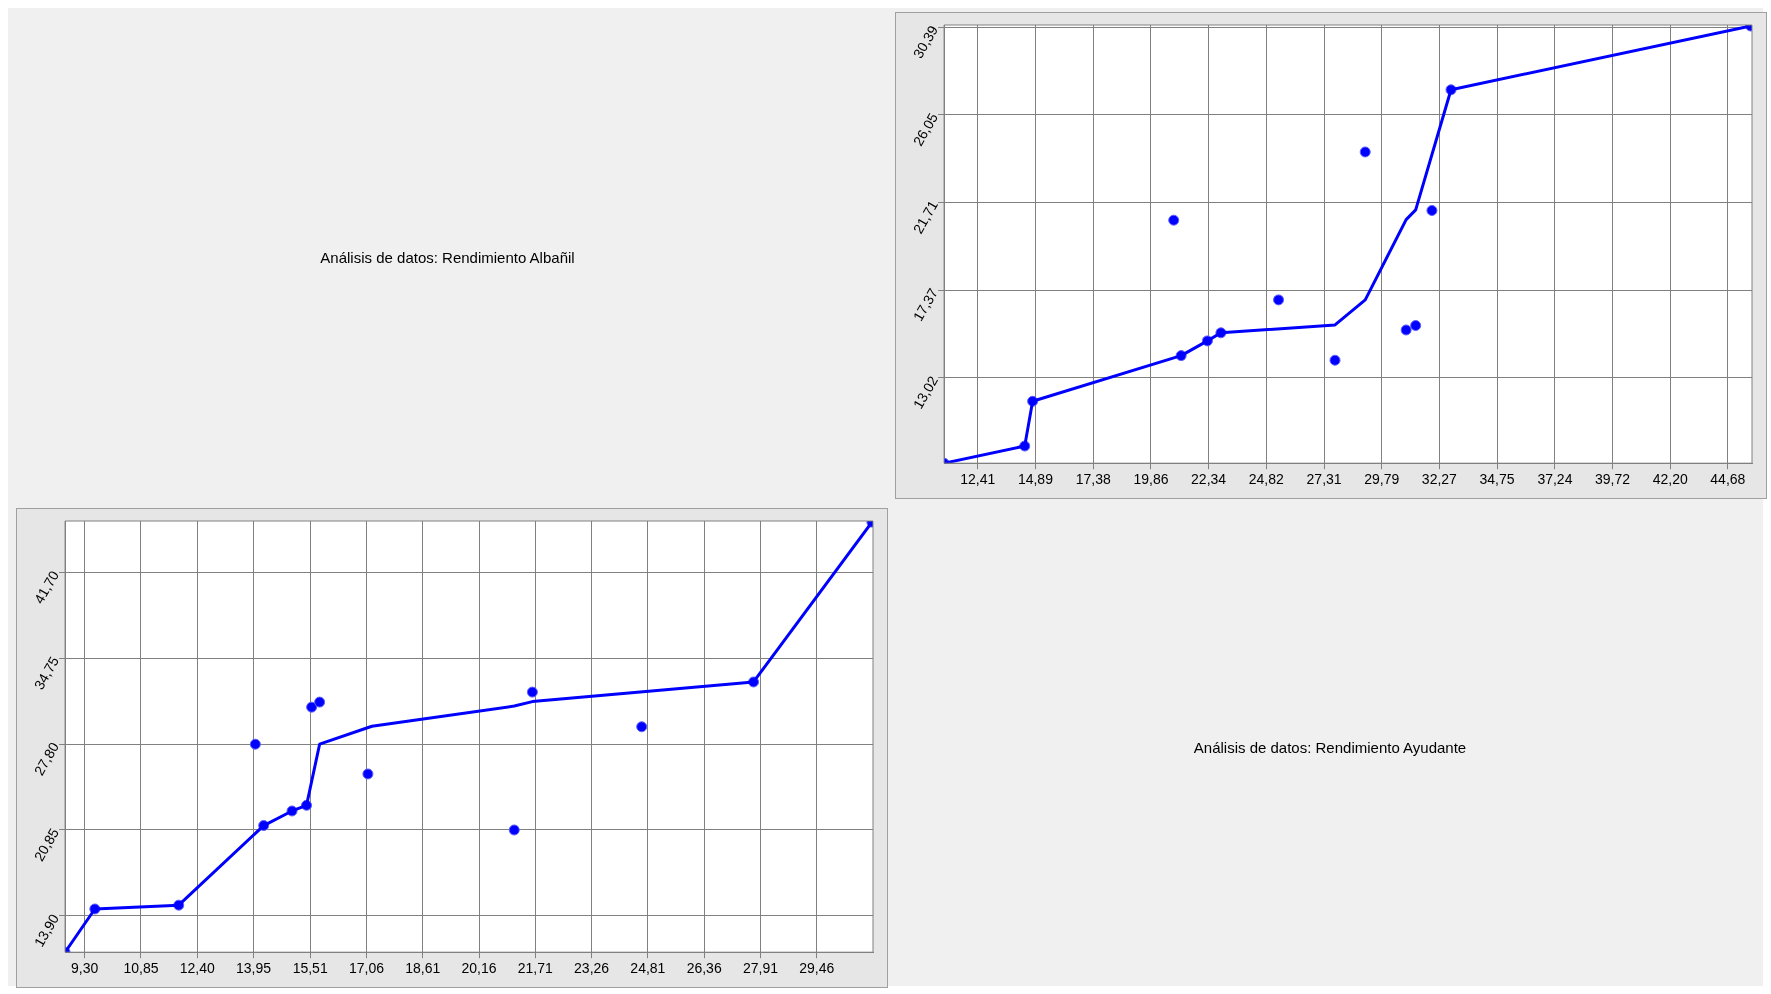 Image resolution: width=1771 pixels, height=994 pixels. Describe the element at coordinates (254, 968) in the screenshot. I see `x-tick-label: 13,95` at that location.